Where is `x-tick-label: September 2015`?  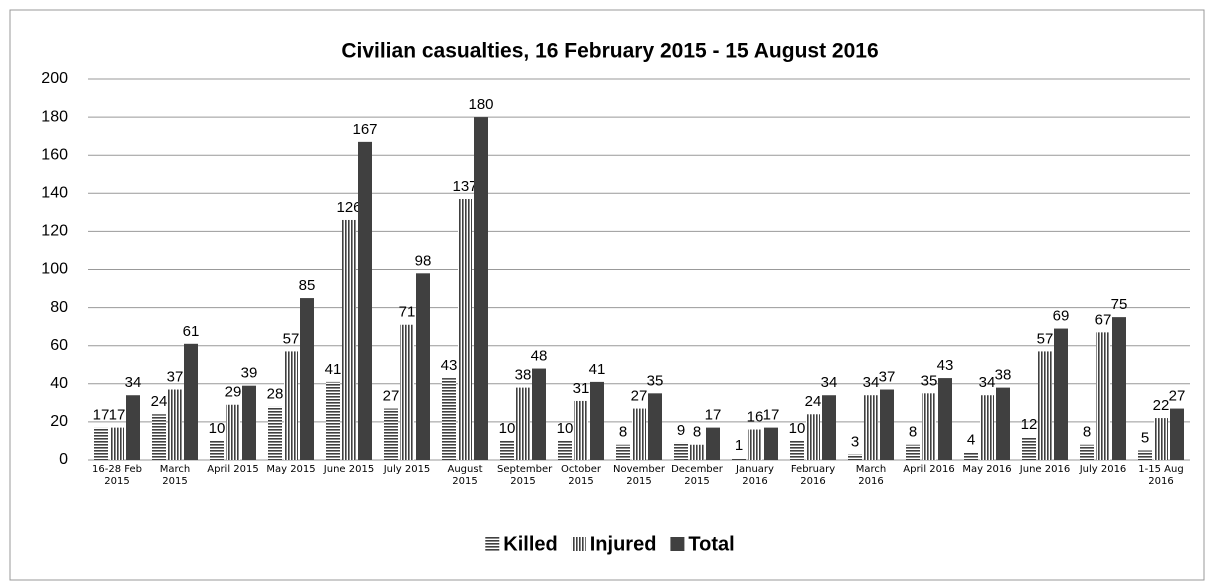 x-tick-label: September 2015 is located at coordinates (525, 475).